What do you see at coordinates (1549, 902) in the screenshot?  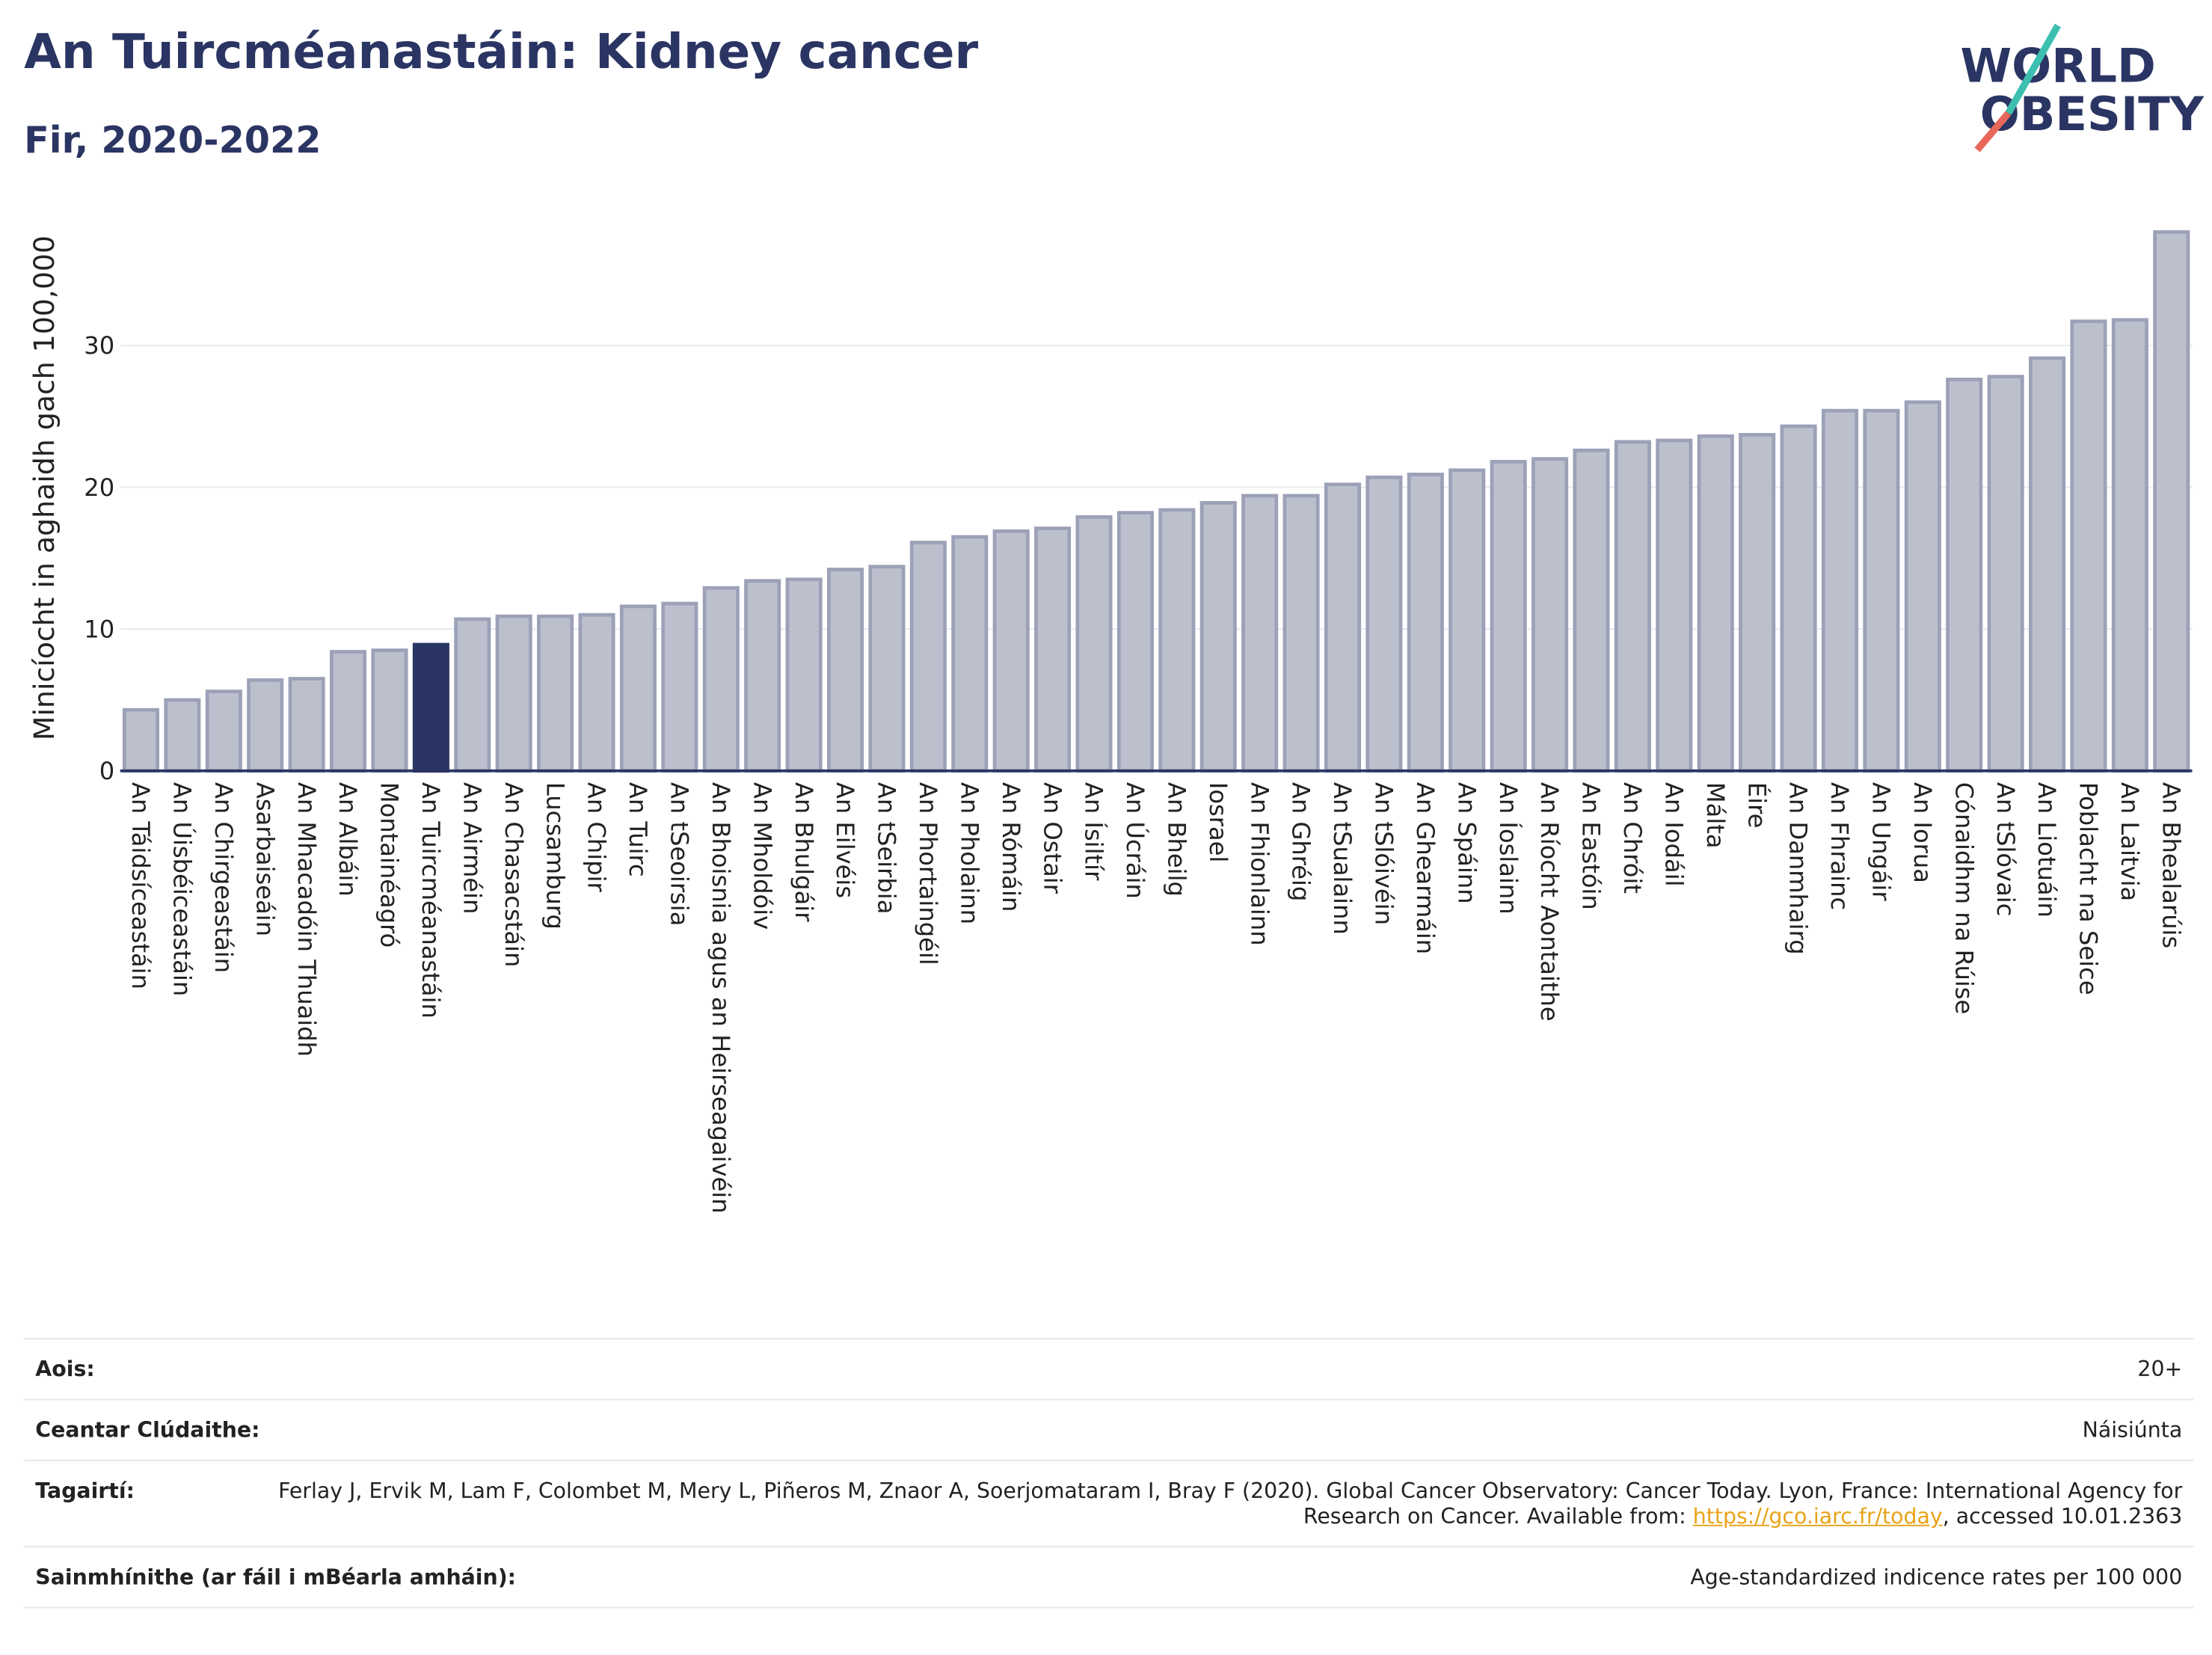 I see `x-tick-label: An Ríocht Aontaithe` at bounding box center [1549, 902].